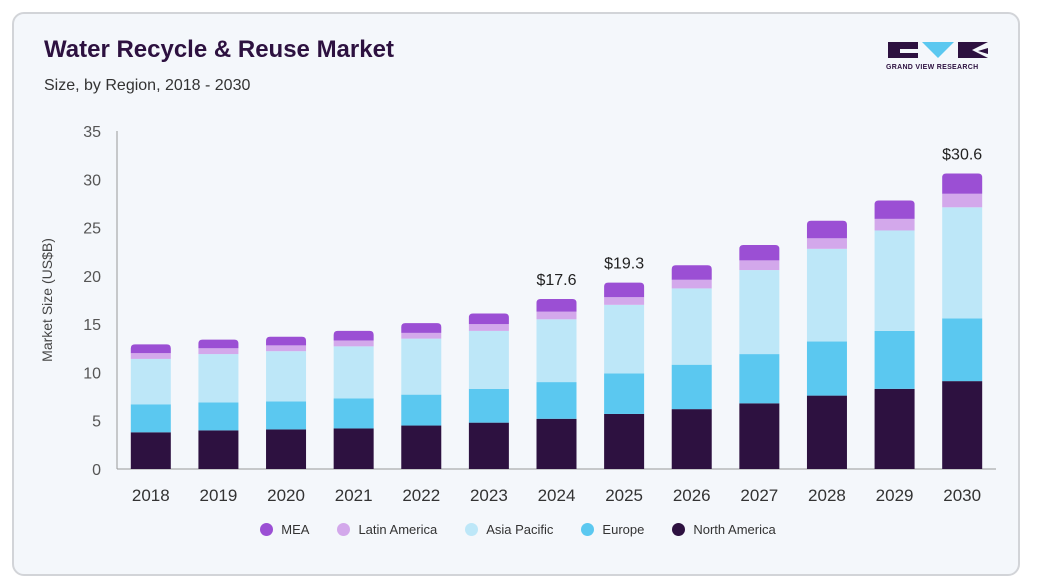 Image resolution: width=1041 pixels, height=582 pixels. I want to click on x-tick-label: 2028, so click(827, 495).